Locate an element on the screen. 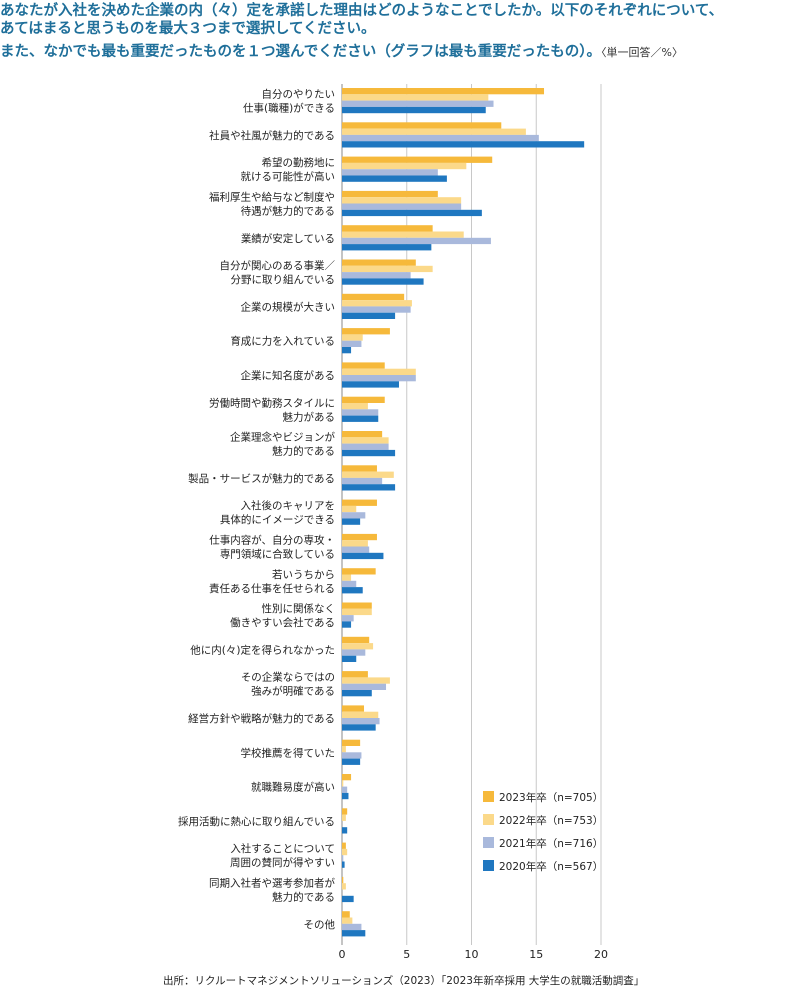 The image size is (790, 988). legend-label: 2020年卒（n=567） is located at coordinates (551, 866).